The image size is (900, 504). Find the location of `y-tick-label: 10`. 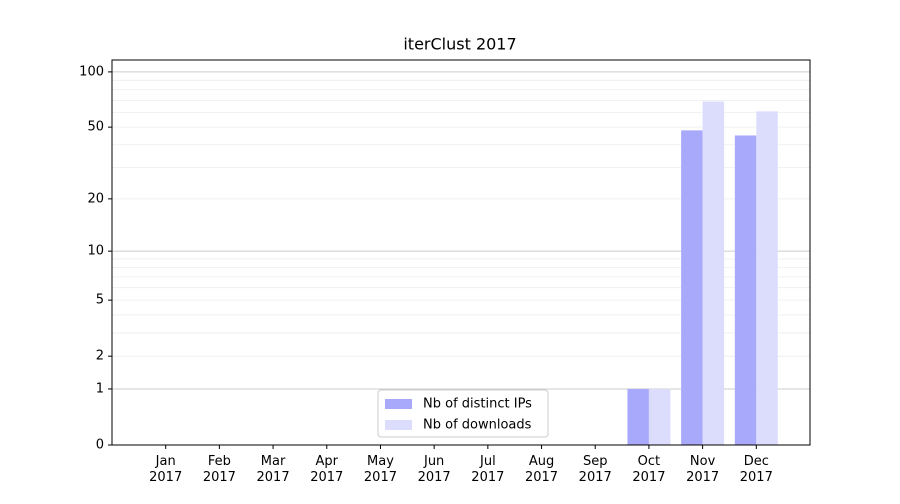

y-tick-label: 10 is located at coordinates (95, 251).